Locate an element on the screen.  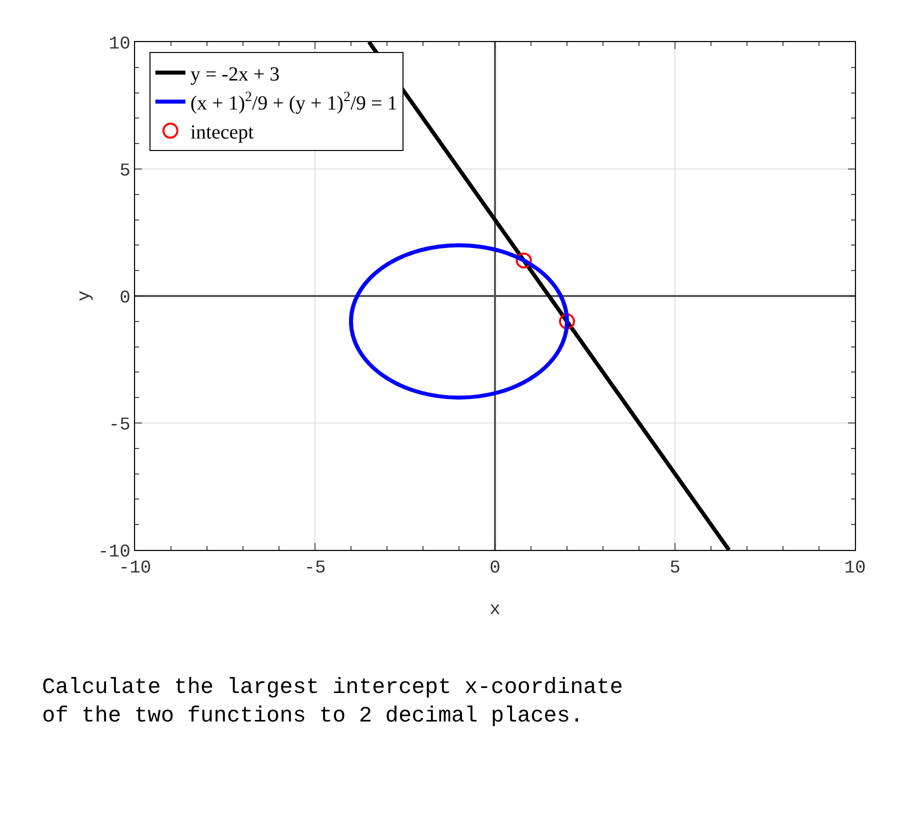
y-tick-label: -5 is located at coordinates (119, 425).